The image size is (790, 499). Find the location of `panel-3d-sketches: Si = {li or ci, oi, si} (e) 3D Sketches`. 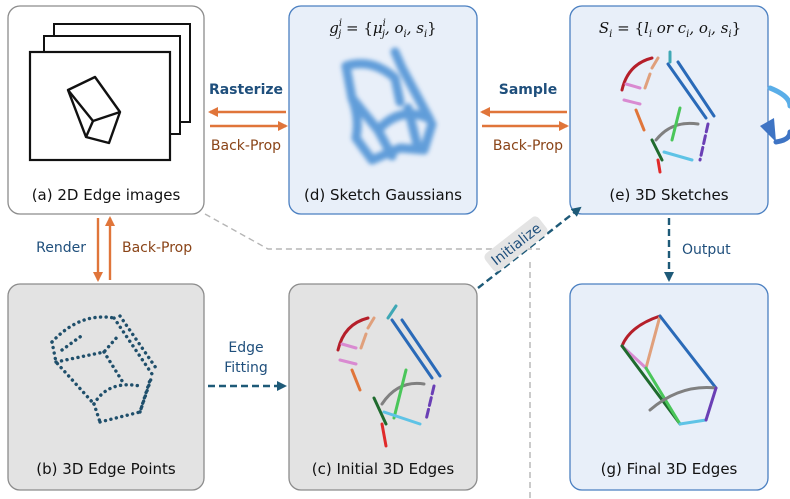

panel-3d-sketches: Si = {li or ci, oi, si} (e) 3D Sketches is located at coordinates (679, 110).